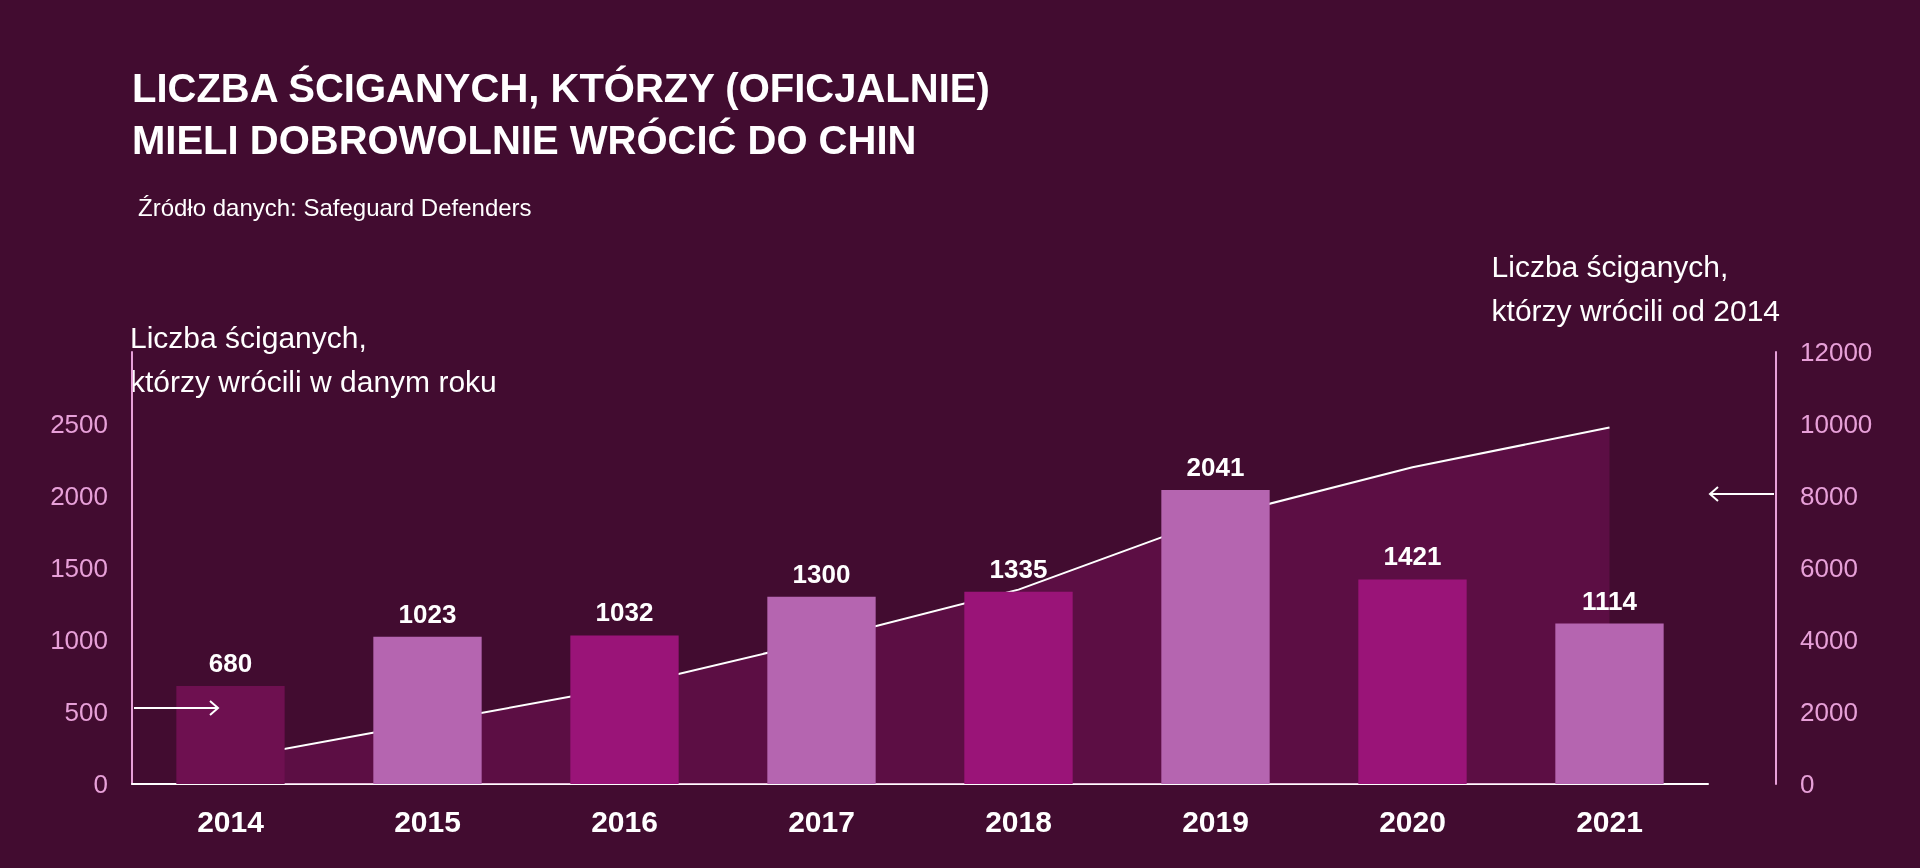 This screenshot has width=1920, height=868. What do you see at coordinates (335, 207) in the screenshot?
I see `text: Źródło danych: Safeguard Defenders` at bounding box center [335, 207].